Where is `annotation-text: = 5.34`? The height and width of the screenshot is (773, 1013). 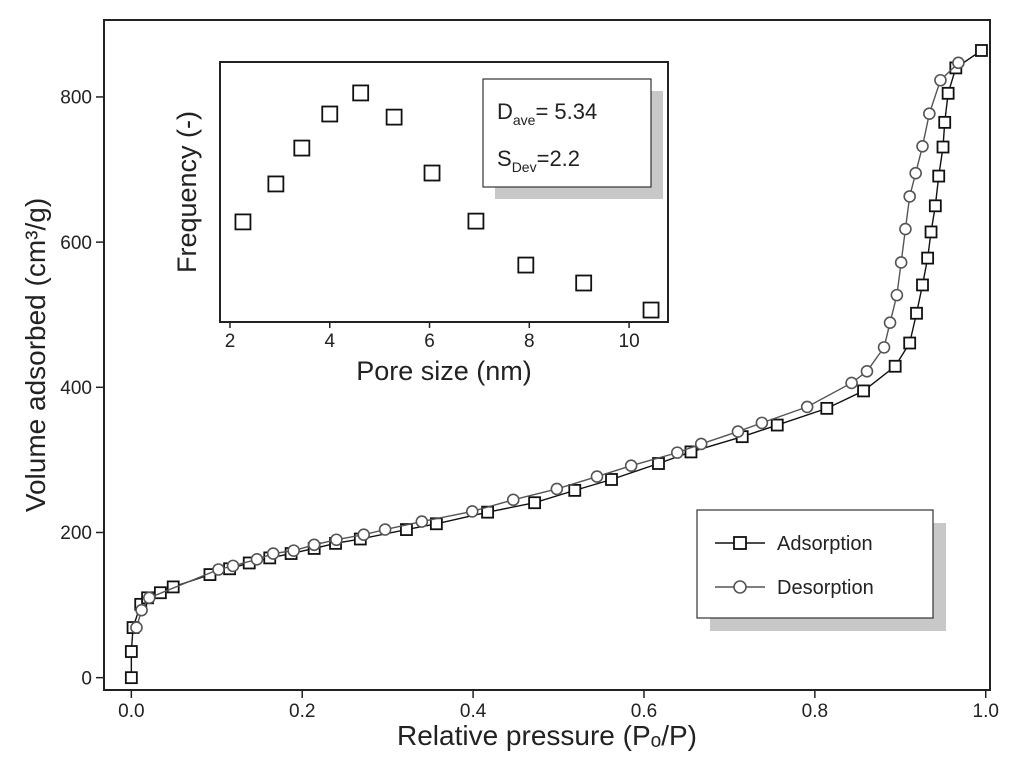
annotation-text: = 5.34 is located at coordinates (566, 111).